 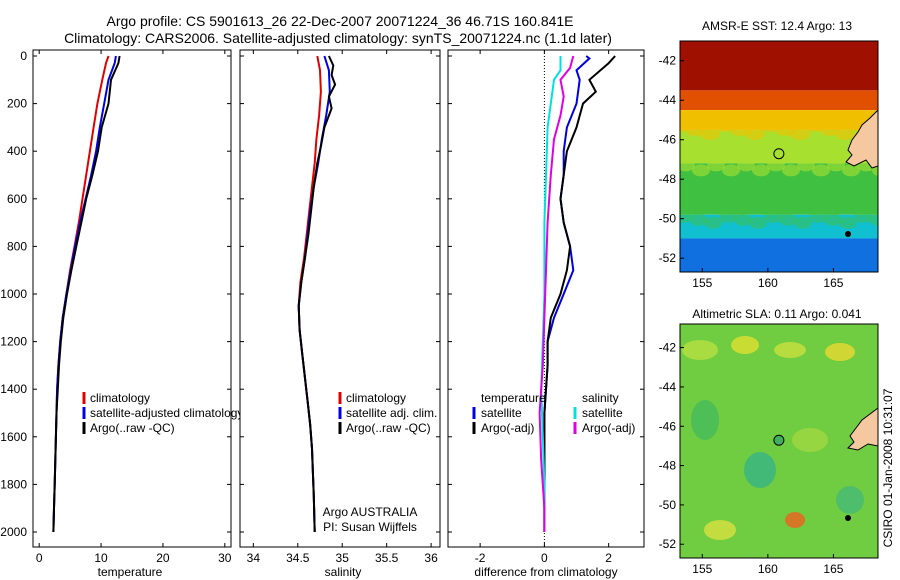 I want to click on salinity-annotation-line1: Argo AUSTRALIA, so click(x=370, y=512).